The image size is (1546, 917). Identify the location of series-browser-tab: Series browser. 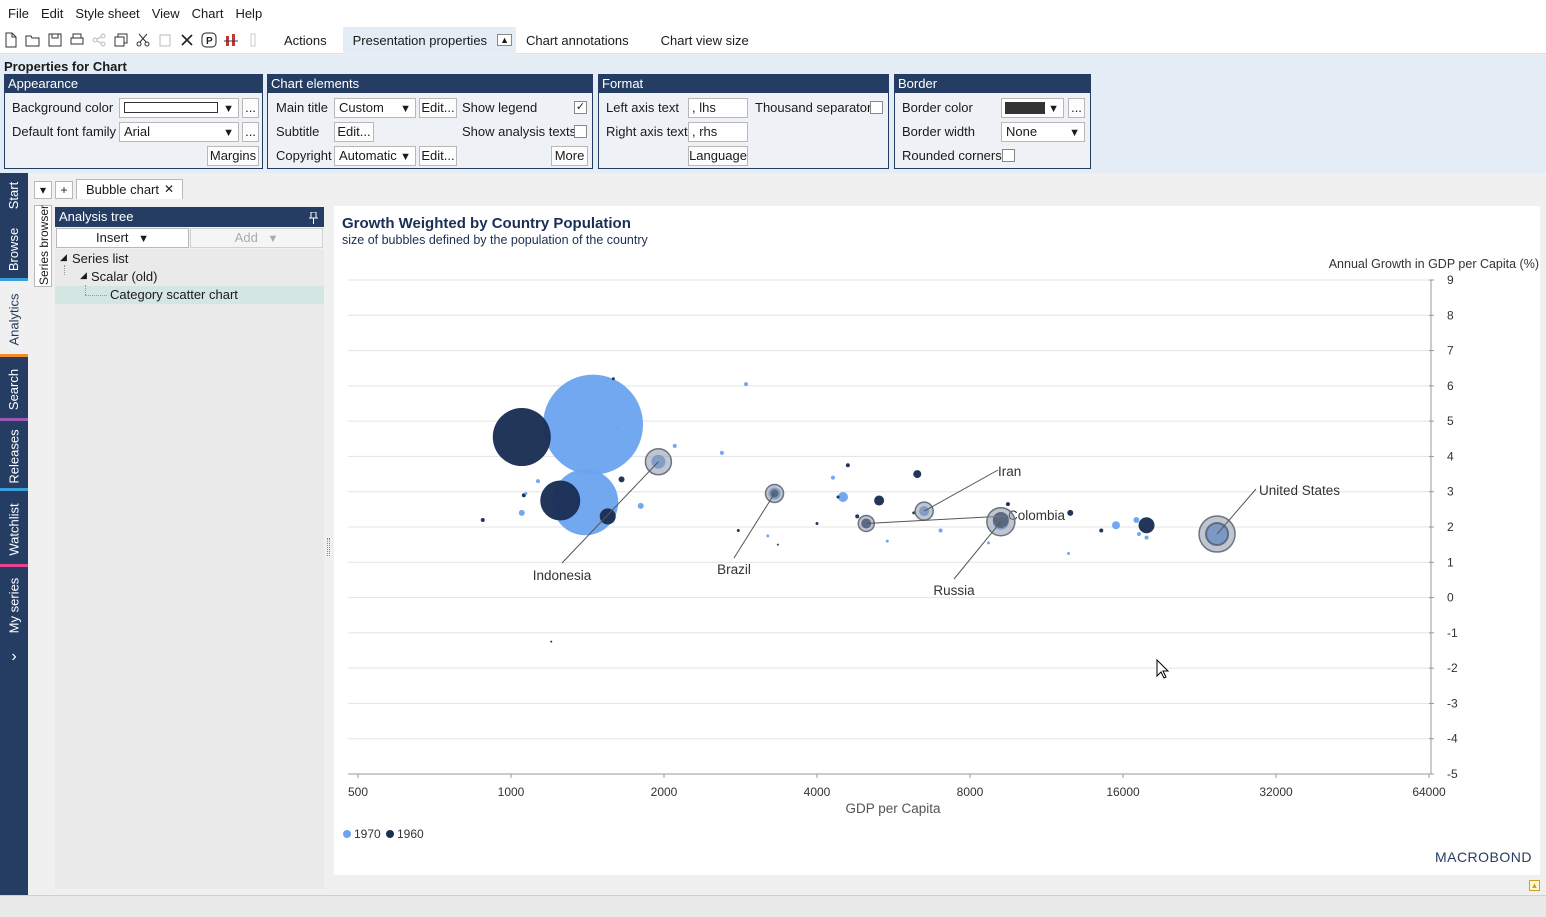
(43, 246).